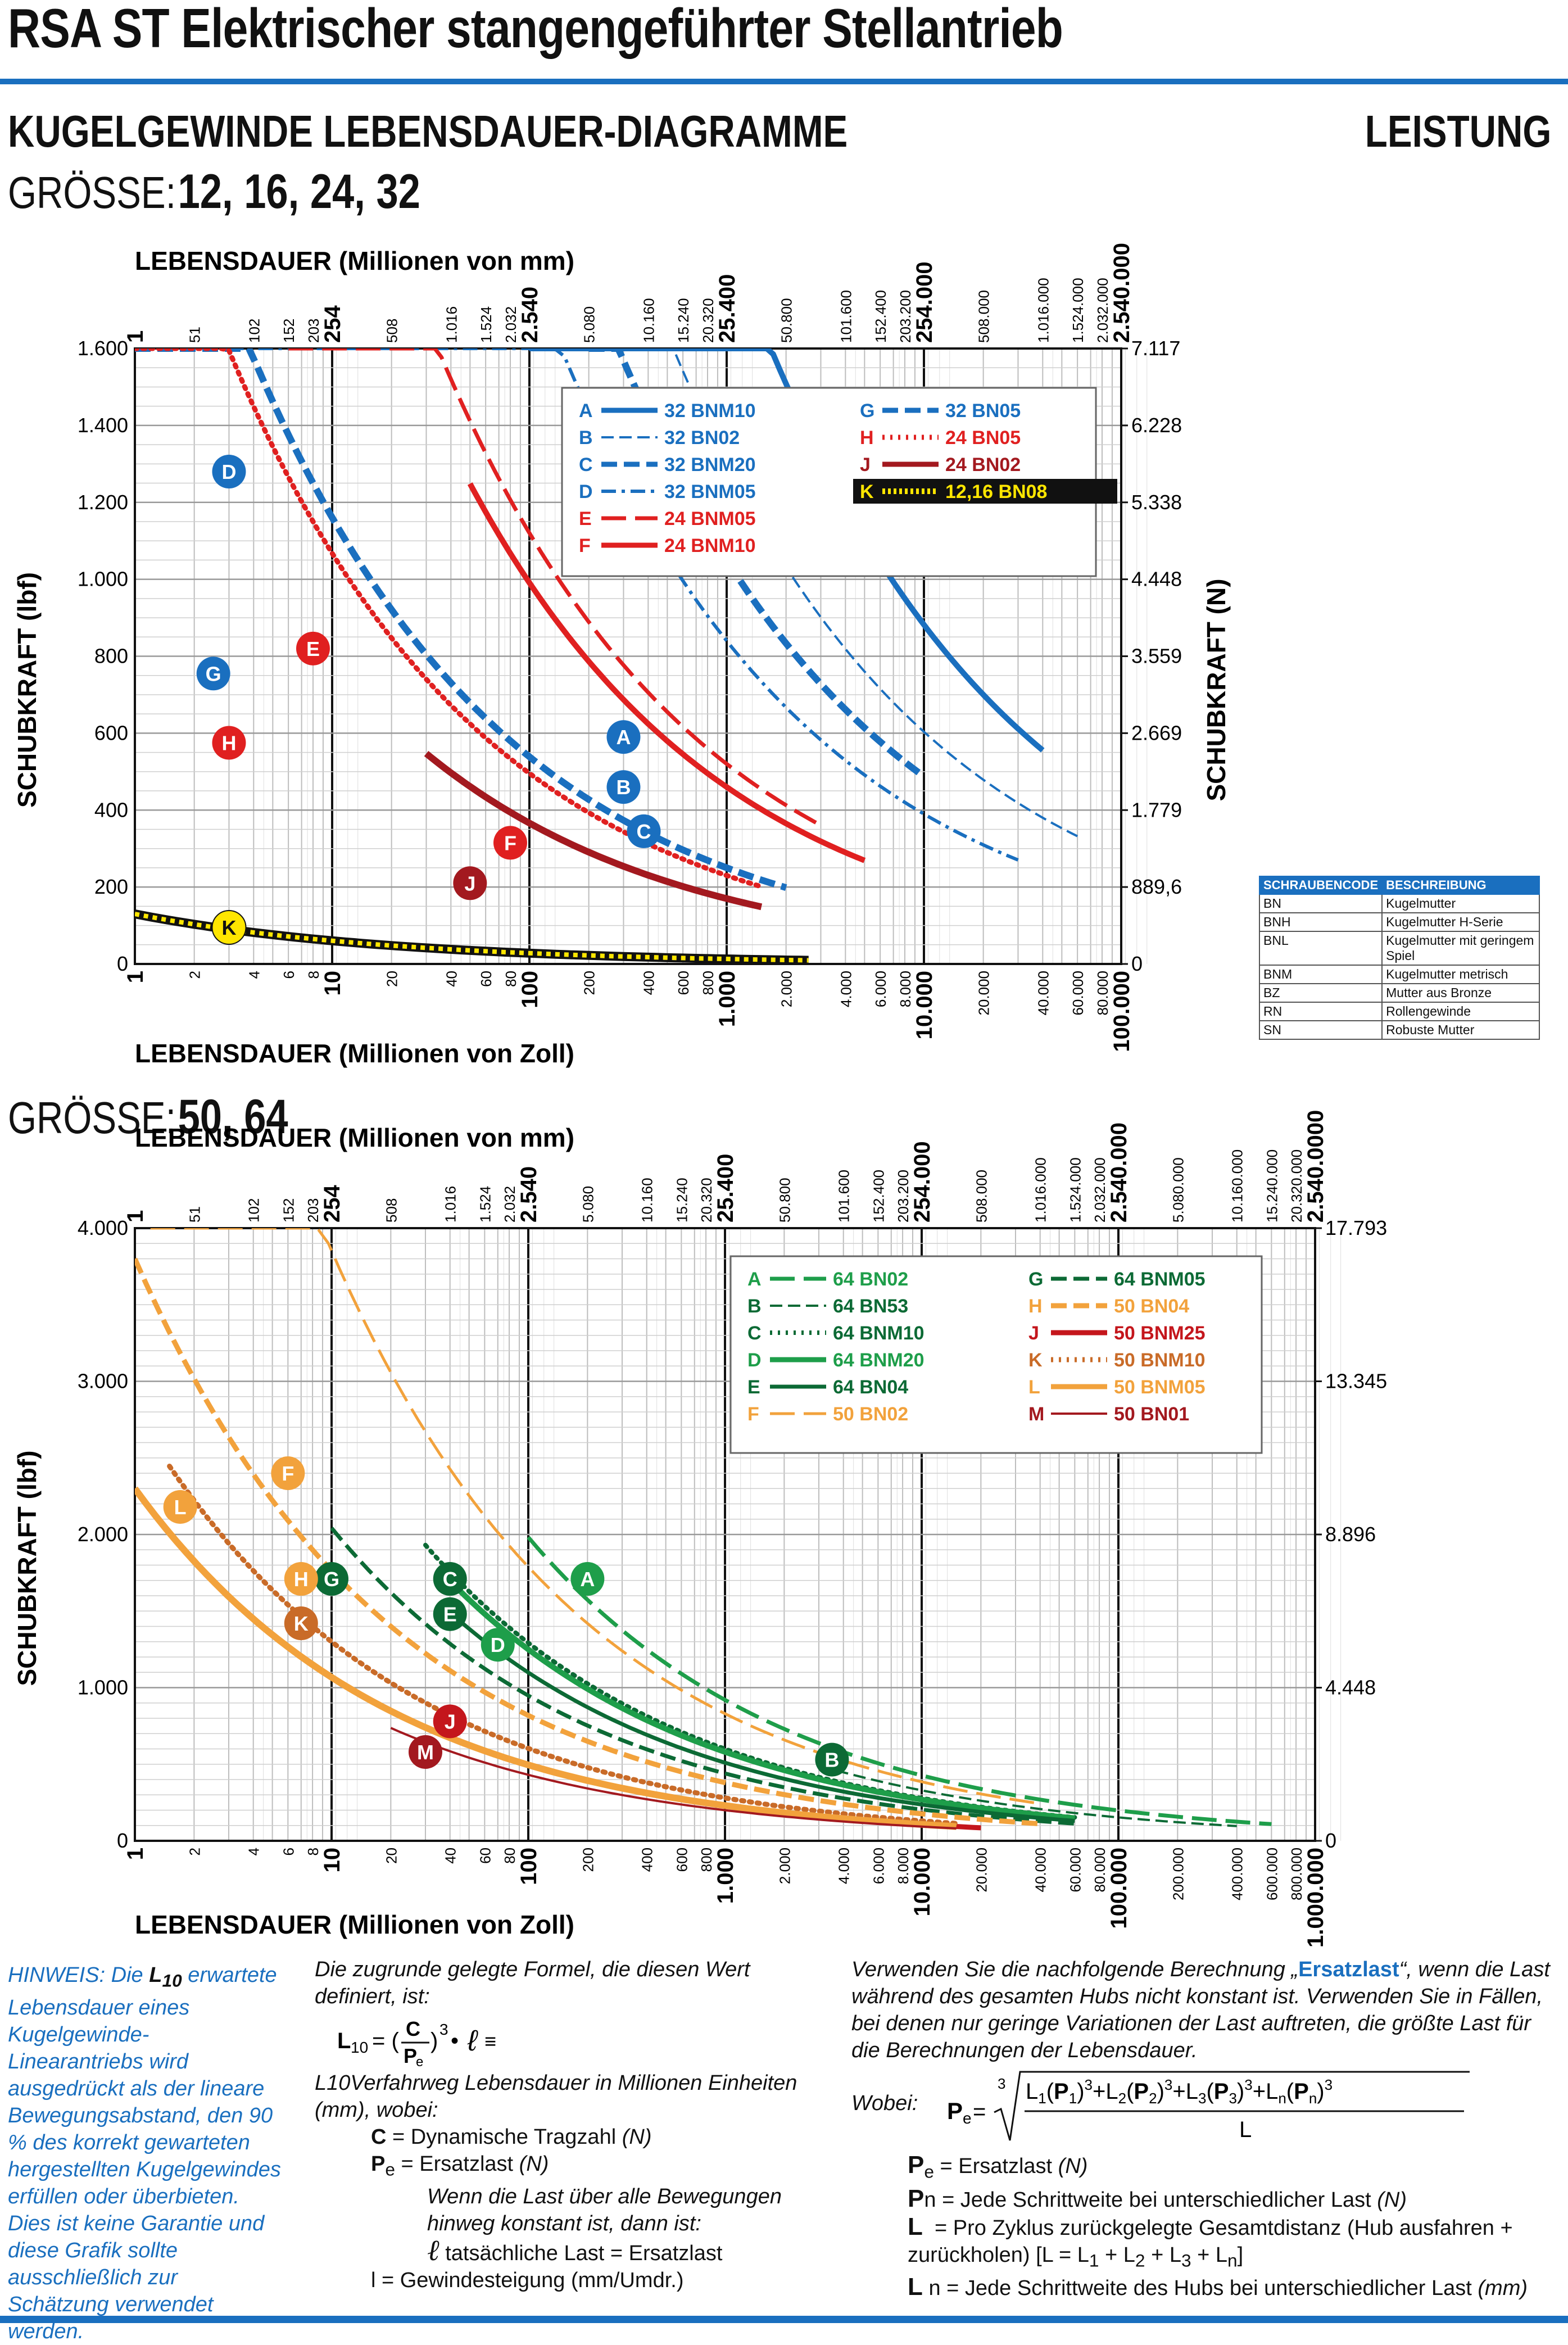 Image resolution: width=1568 pixels, height=2345 pixels. Describe the element at coordinates (391, 1210) in the screenshot. I see `x2-tick-label: 508` at that location.